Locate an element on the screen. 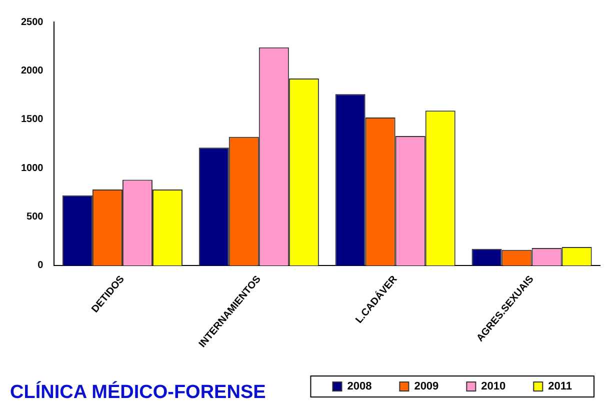 The width and height of the screenshot is (616, 416). legend-label: 2009 is located at coordinates (426, 386).